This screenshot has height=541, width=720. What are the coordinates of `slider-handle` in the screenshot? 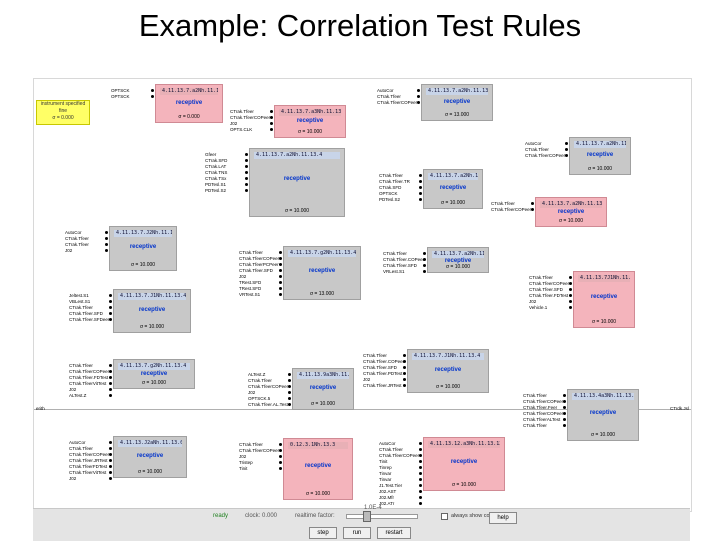 It's located at (367, 516).